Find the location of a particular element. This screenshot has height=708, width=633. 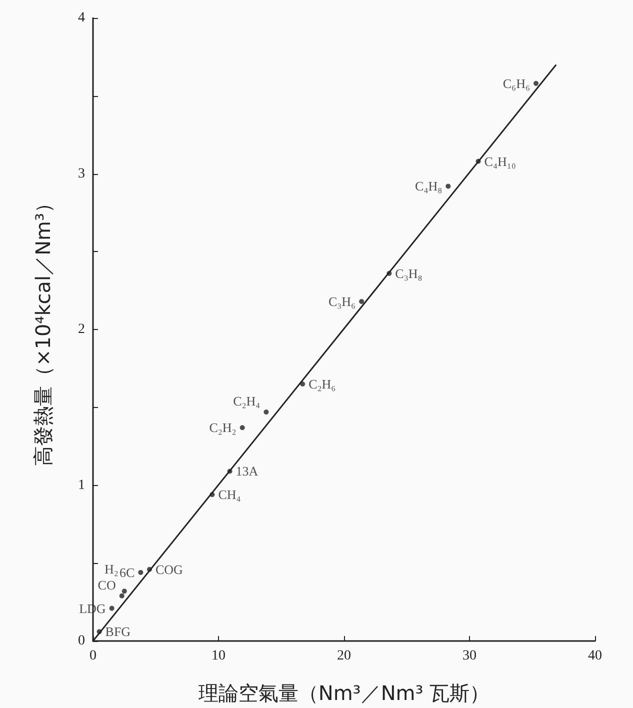

x-tick-label: 20 is located at coordinates (344, 656).